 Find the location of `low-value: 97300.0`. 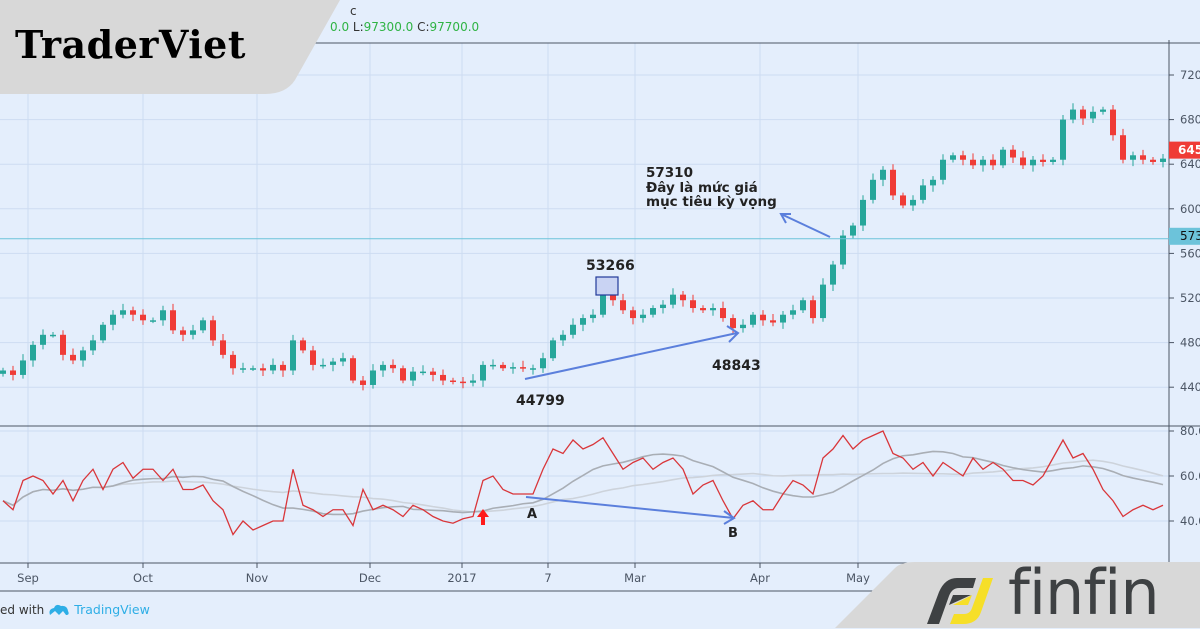

low-value: 97300.0 is located at coordinates (388, 27).